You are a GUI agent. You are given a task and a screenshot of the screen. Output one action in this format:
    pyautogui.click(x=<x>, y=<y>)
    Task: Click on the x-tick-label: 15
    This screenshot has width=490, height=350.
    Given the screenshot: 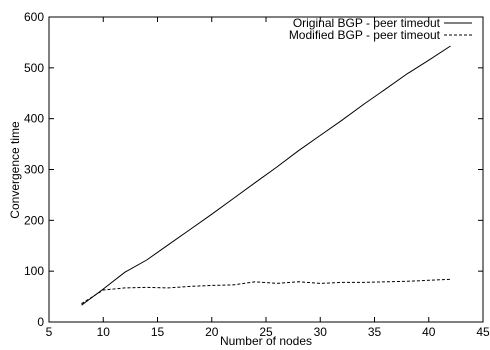 What is the action you would take?
    pyautogui.click(x=158, y=332)
    